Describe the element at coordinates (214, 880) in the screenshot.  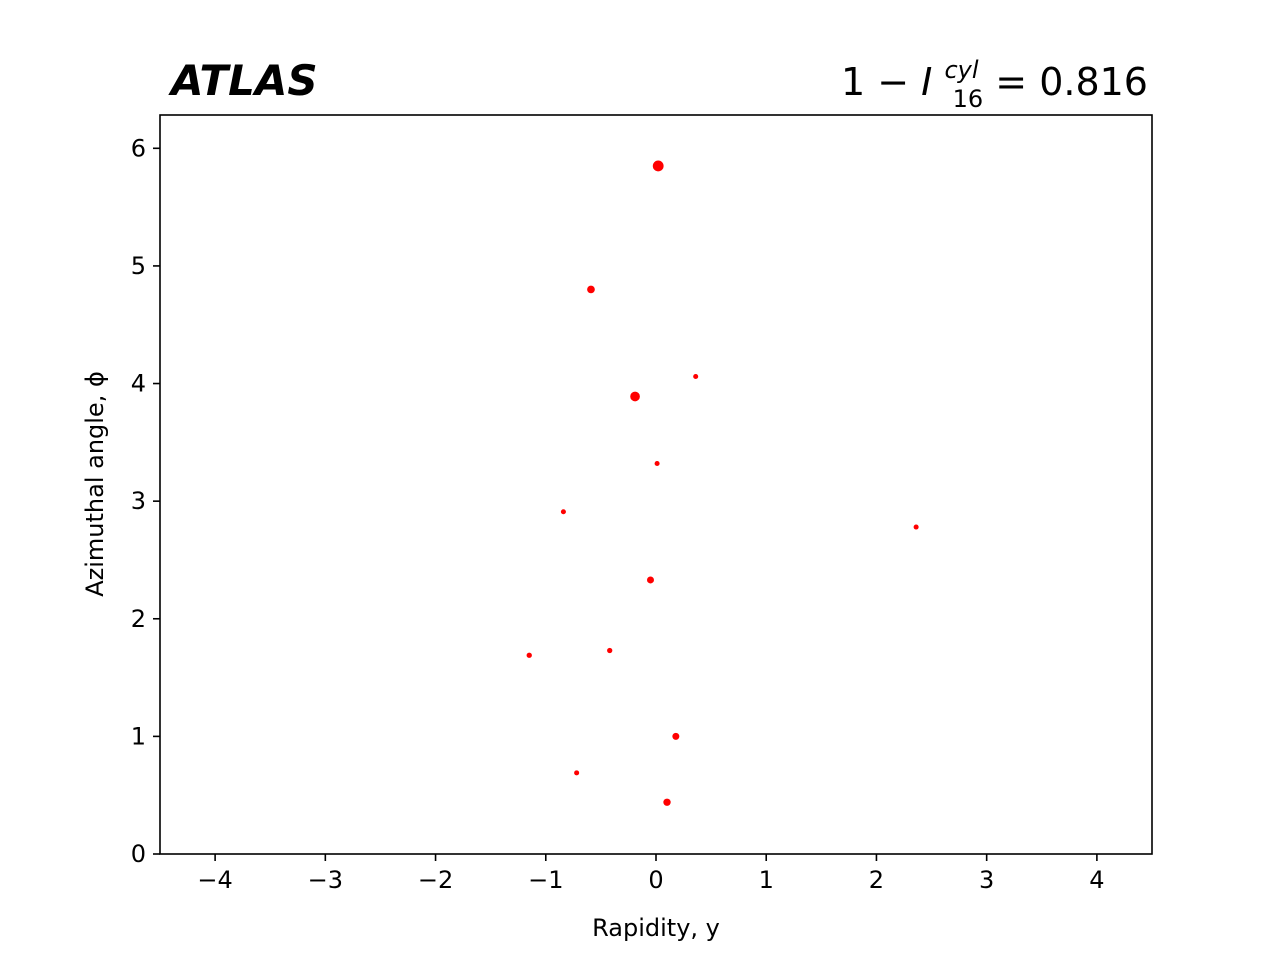
I see `x-tick-label: −4` at that location.